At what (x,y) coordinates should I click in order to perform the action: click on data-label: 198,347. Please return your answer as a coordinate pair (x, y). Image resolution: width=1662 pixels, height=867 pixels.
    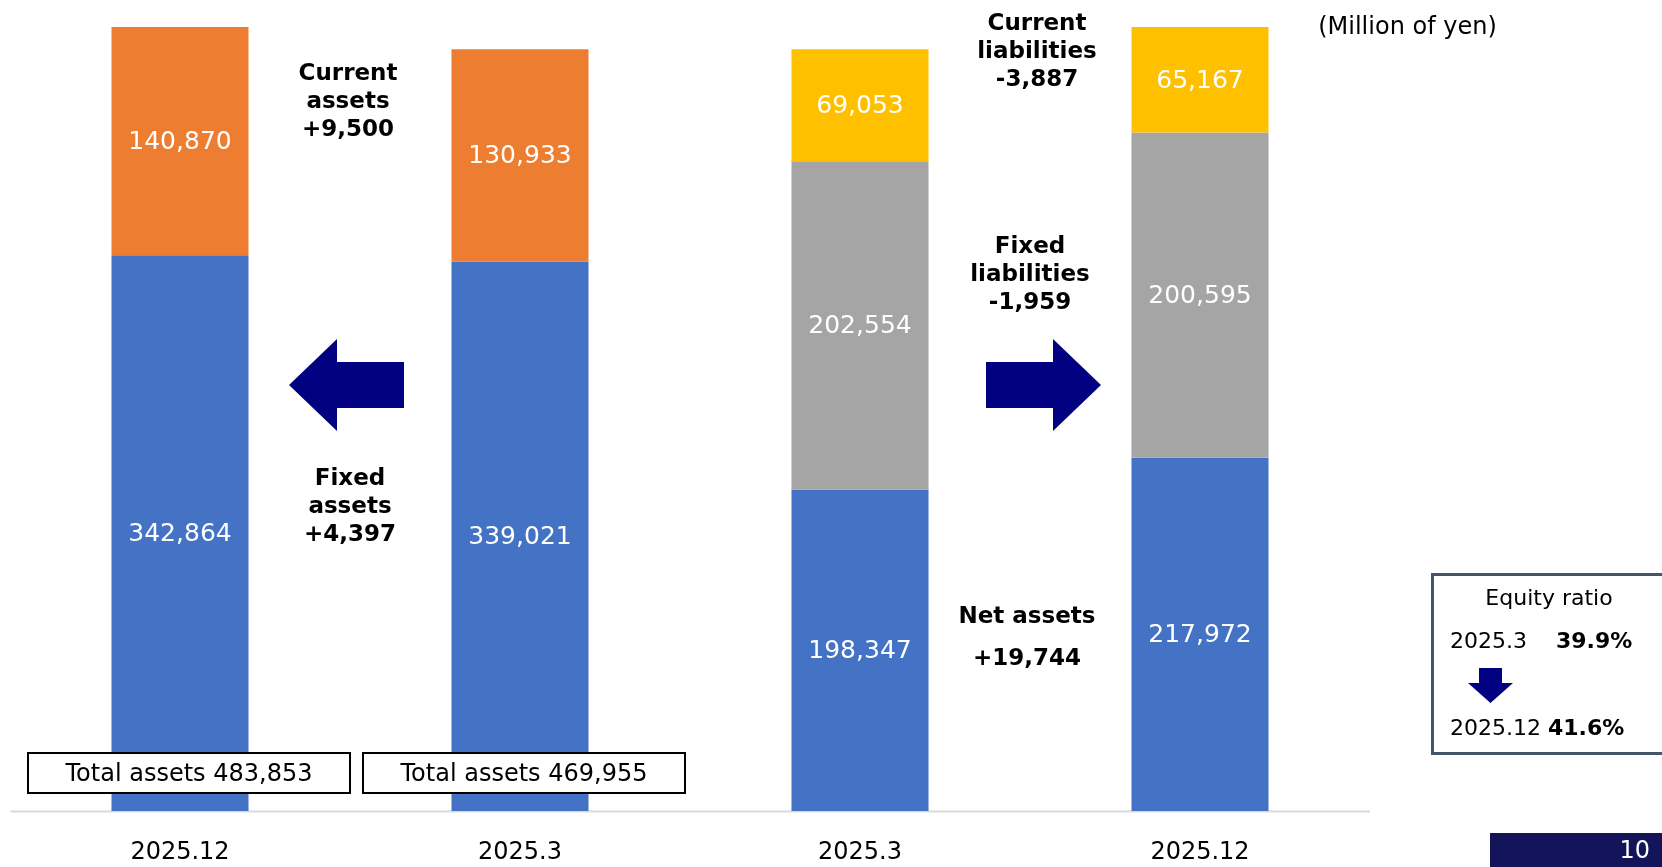
    Looking at the image, I should click on (860, 650).